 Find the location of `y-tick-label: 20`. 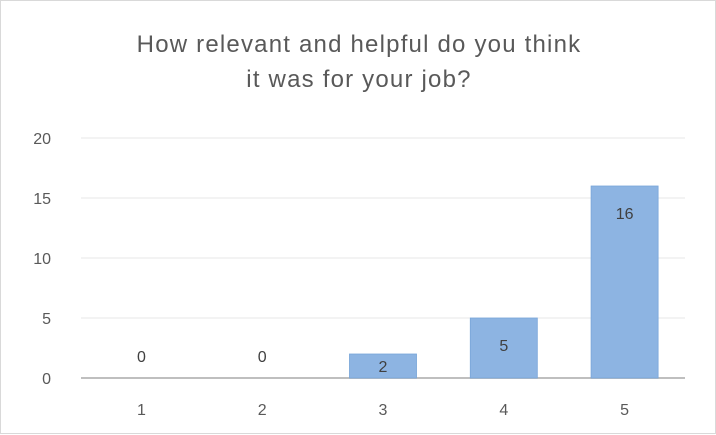

y-tick-label: 20 is located at coordinates (42, 139).